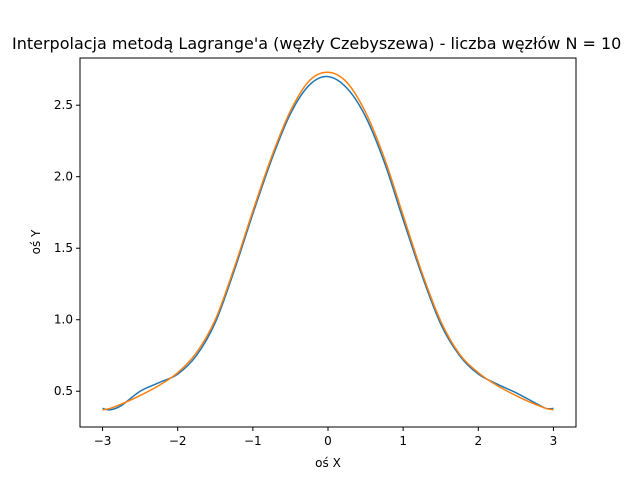  What do you see at coordinates (328, 463) in the screenshot?
I see `x-axis-label: oś X` at bounding box center [328, 463].